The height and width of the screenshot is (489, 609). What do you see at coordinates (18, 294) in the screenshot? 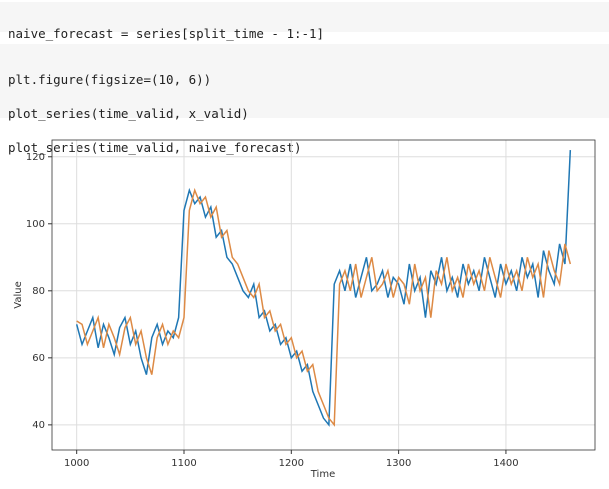
I see `y-axis-label: Value` at bounding box center [18, 294].